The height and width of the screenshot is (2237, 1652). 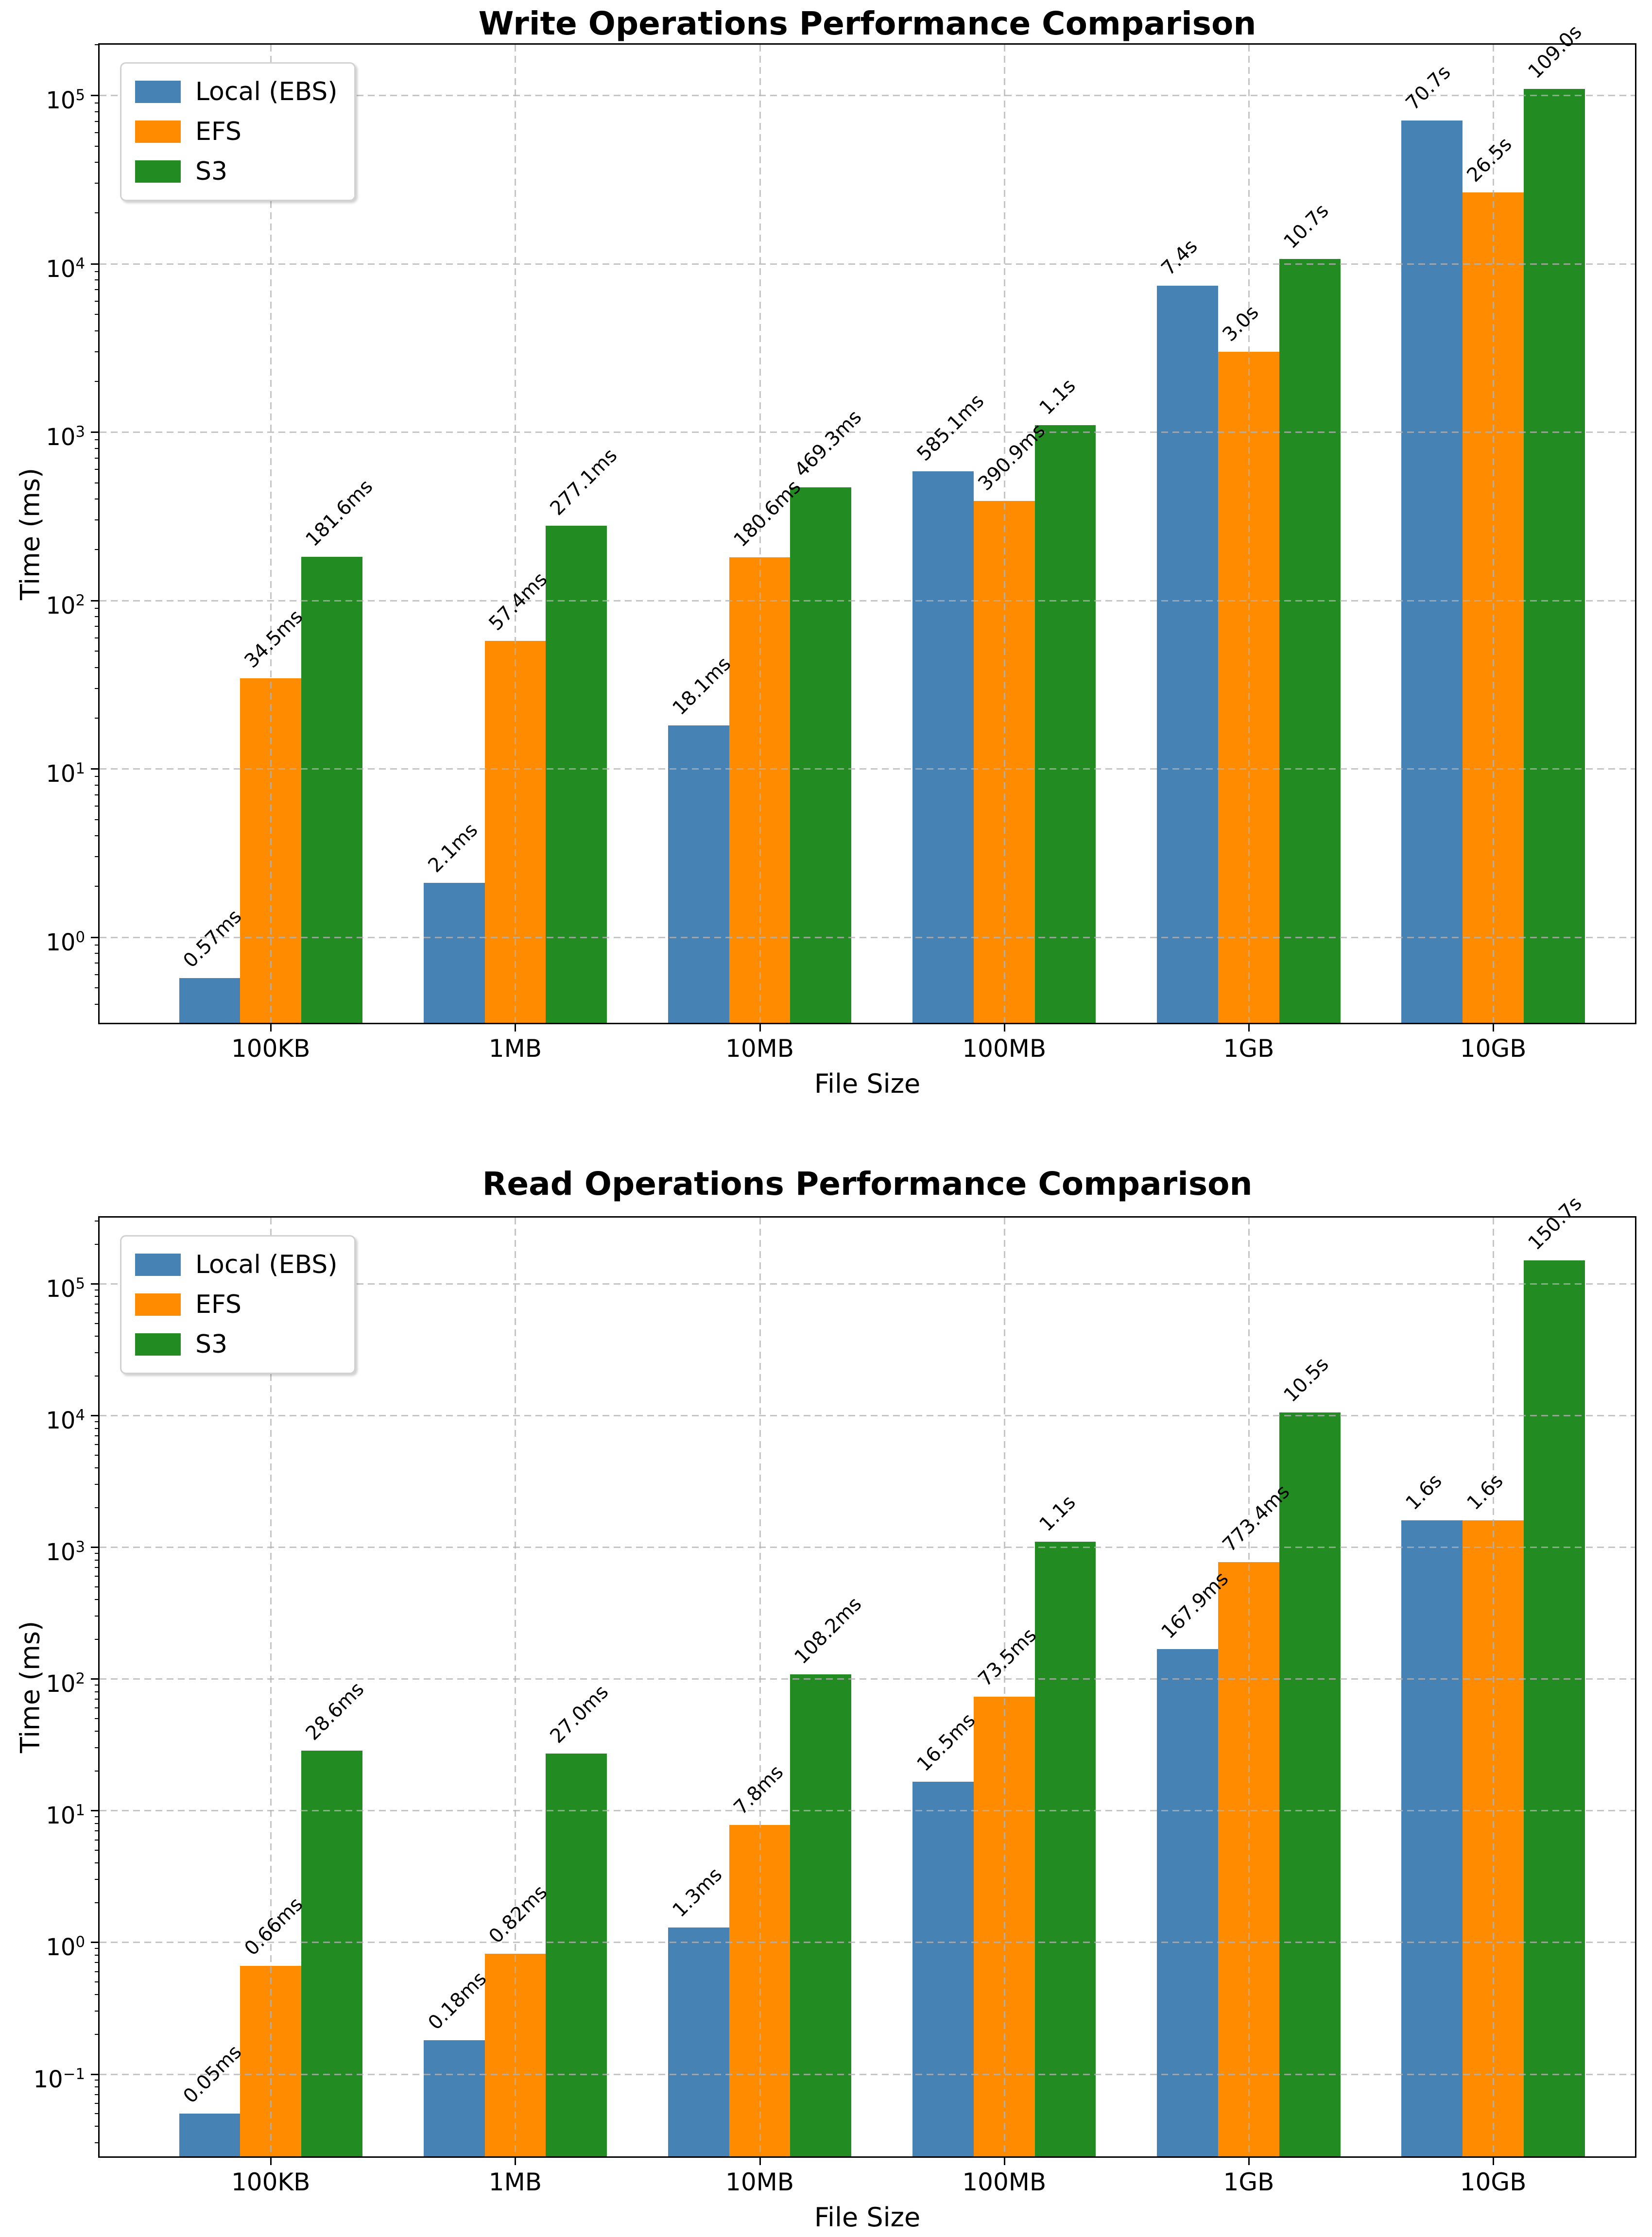 I want to click on bar-local-ebs-1mb, so click(x=454, y=2098).